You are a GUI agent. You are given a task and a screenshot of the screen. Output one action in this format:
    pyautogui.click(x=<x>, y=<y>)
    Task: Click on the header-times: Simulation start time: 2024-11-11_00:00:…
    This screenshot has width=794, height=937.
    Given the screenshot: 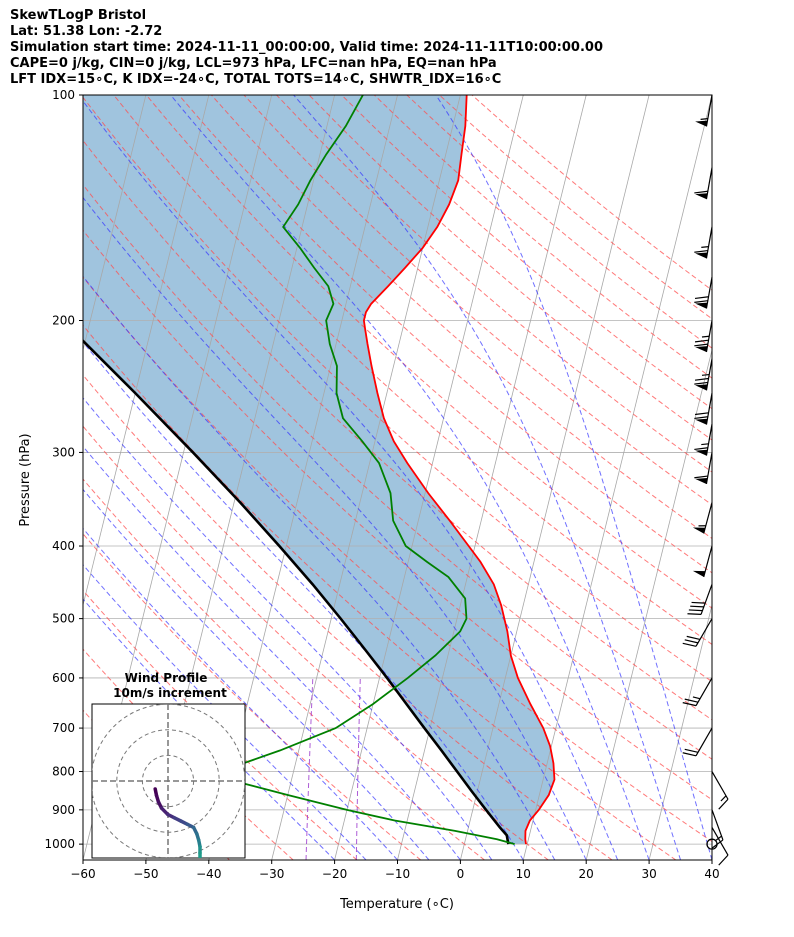 What is the action you would take?
    pyautogui.click(x=306, y=47)
    